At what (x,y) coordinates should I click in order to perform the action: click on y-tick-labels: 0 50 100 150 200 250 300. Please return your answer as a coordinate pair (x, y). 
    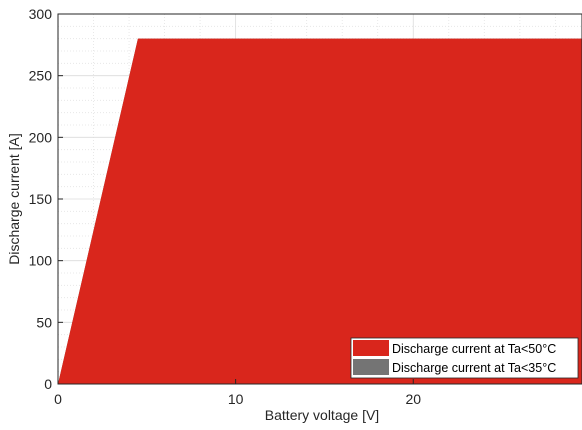
    Looking at the image, I should click on (41, 199).